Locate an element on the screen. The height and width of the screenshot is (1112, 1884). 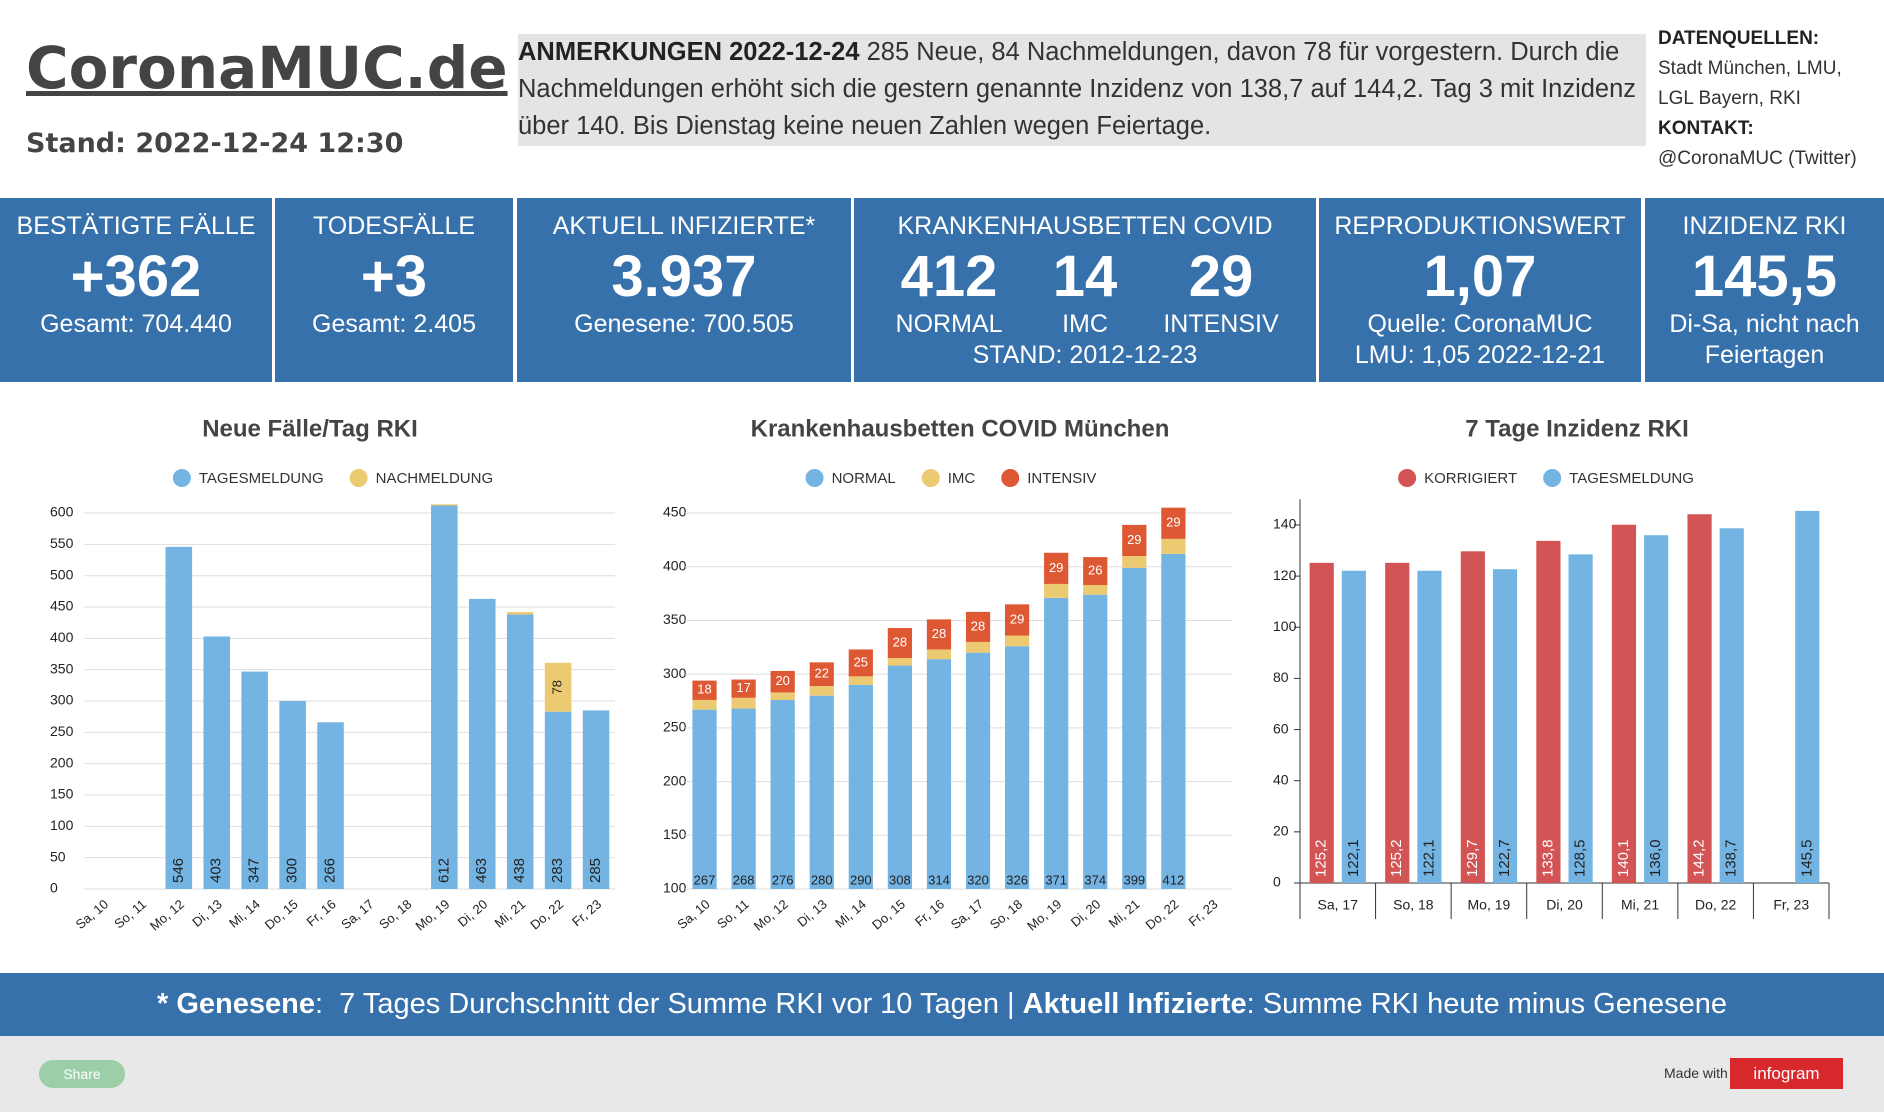
brand: infogram is located at coordinates (1786, 1073).